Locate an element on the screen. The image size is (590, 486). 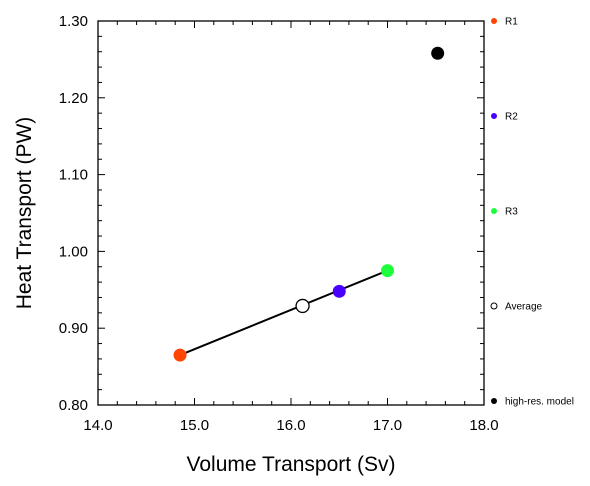
legend-label-r1: R1 is located at coordinates (511, 22).